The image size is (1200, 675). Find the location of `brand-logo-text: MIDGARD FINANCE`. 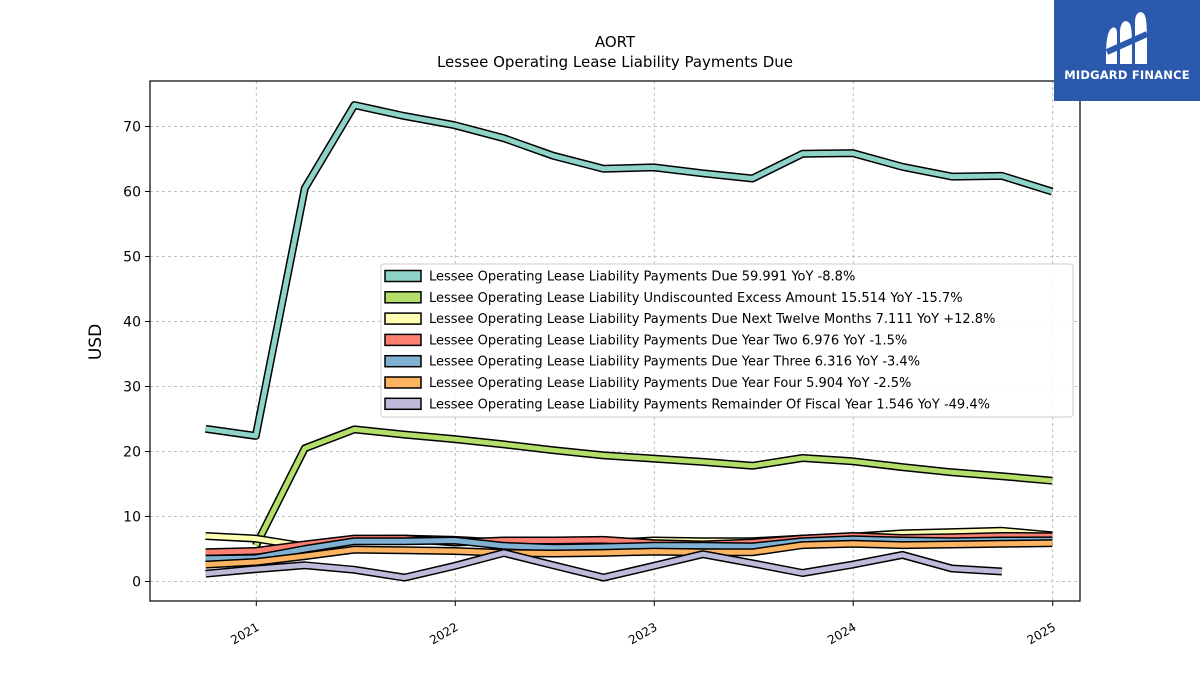

brand-logo-text: MIDGARD FINANCE is located at coordinates (1127, 75).